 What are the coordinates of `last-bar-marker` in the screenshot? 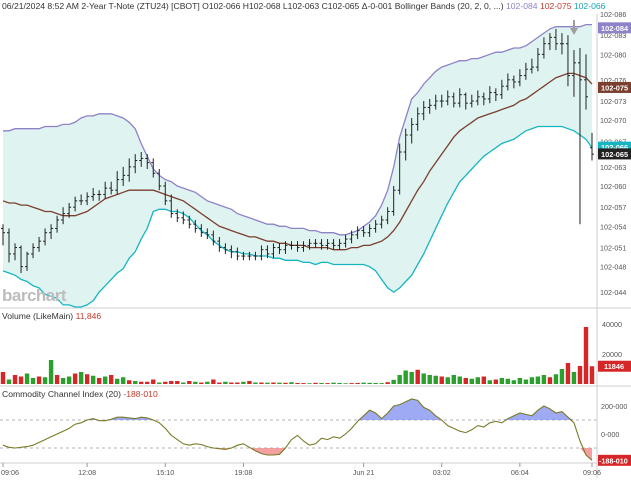 It's located at (574, 27).